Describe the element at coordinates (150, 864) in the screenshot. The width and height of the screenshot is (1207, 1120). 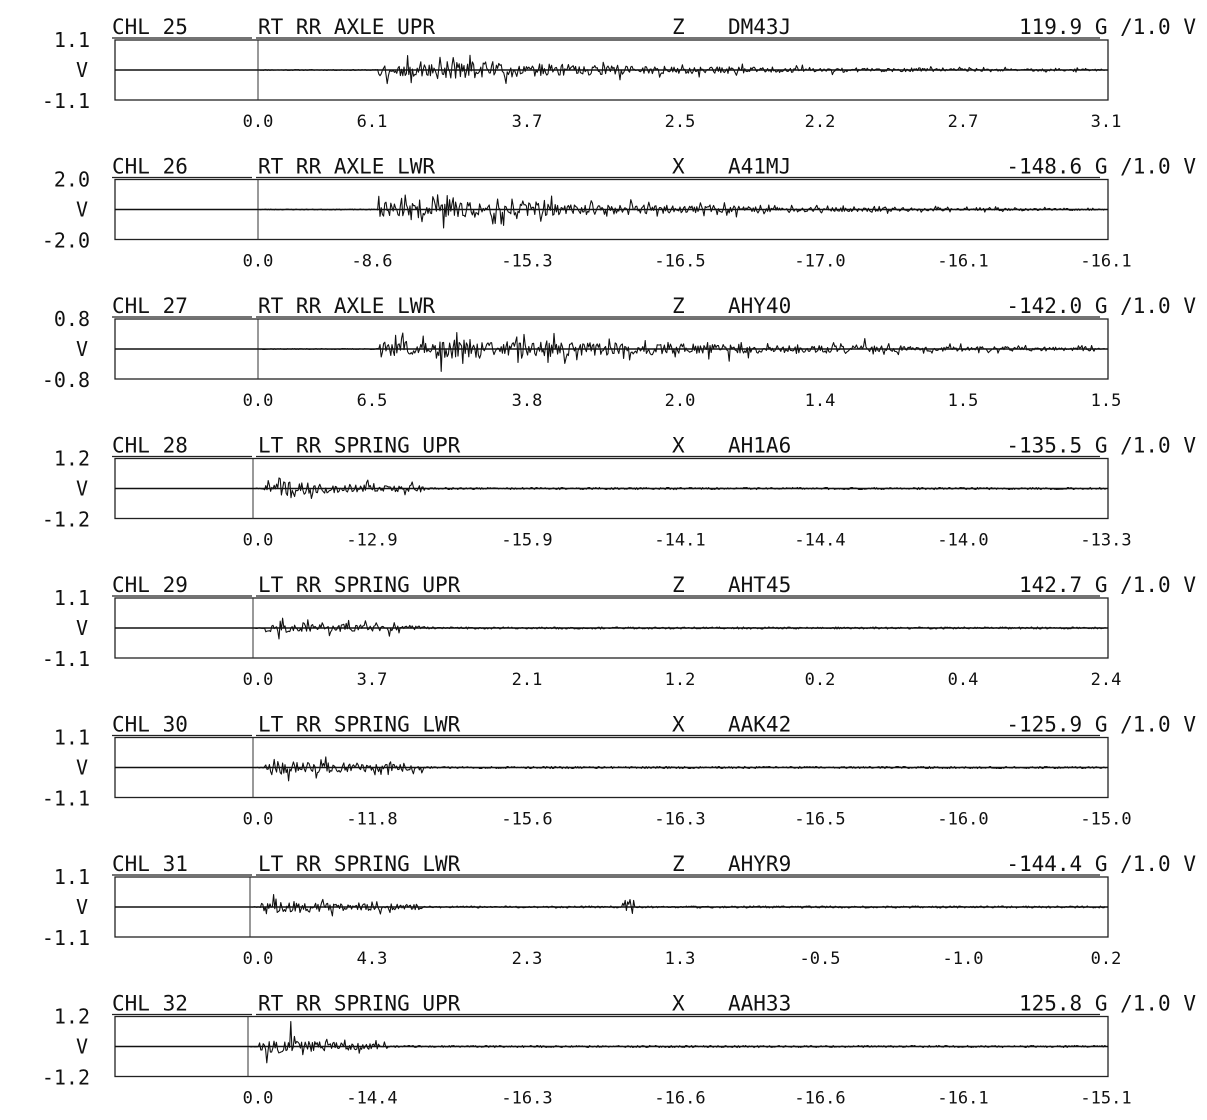
I see `channel-number: CHL 31` at that location.